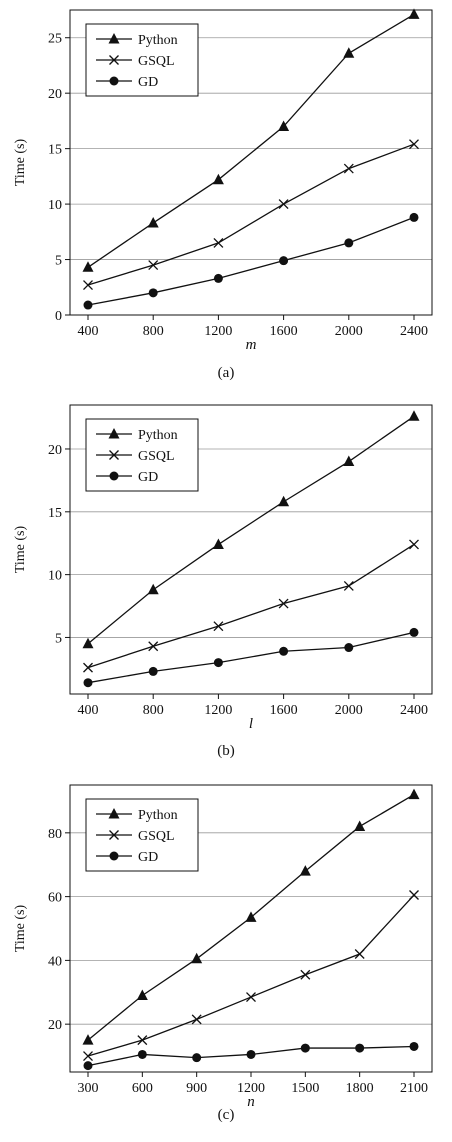  I want to click on y-tick-label: 0, so click(58, 316).